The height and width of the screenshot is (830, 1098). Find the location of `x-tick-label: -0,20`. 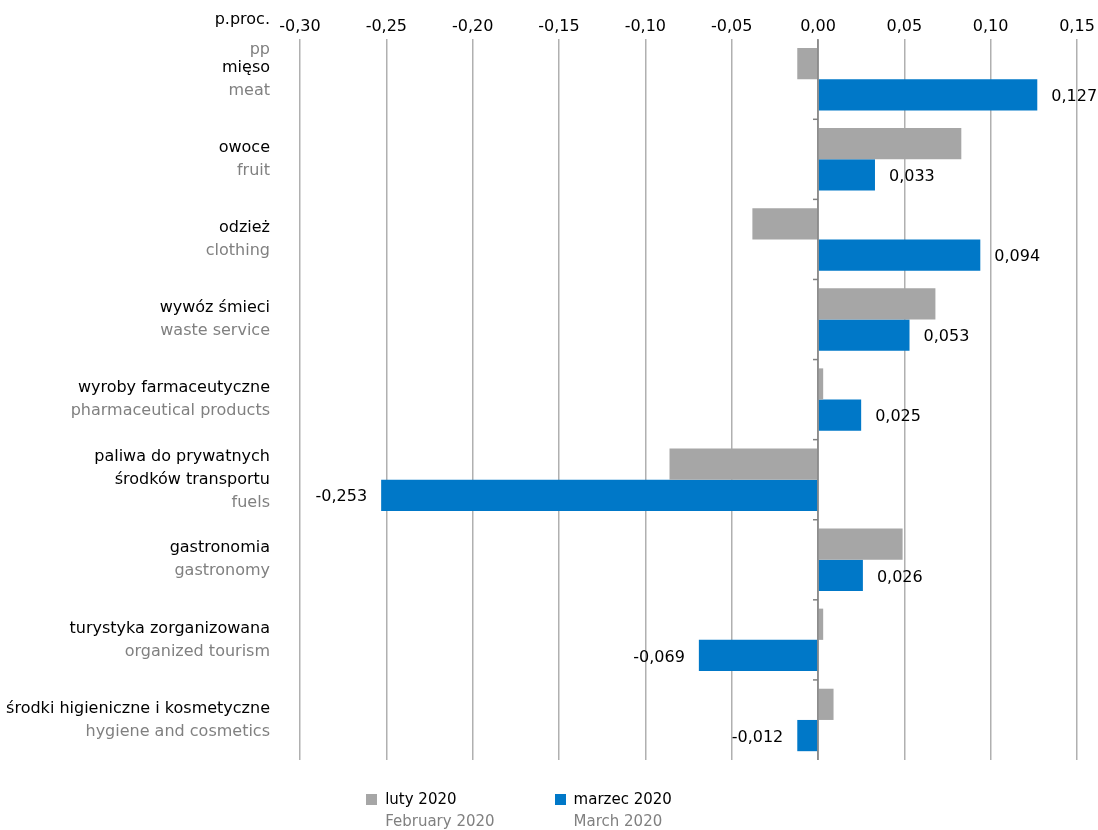

x-tick-label: -0,20 is located at coordinates (472, 25).